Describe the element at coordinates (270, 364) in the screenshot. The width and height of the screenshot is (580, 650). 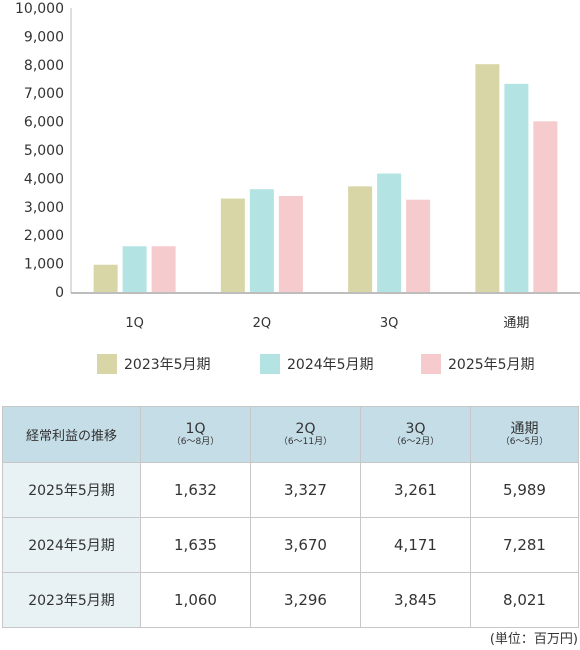
I see `legend-swatch-2024` at that location.